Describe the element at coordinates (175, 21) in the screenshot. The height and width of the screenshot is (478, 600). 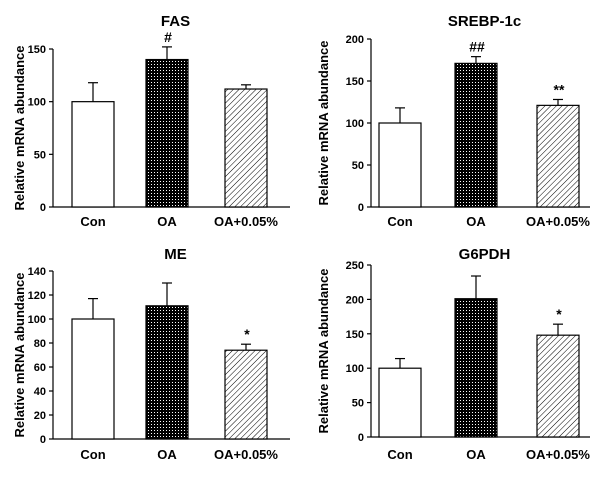
I see `chart-title: FAS` at that location.